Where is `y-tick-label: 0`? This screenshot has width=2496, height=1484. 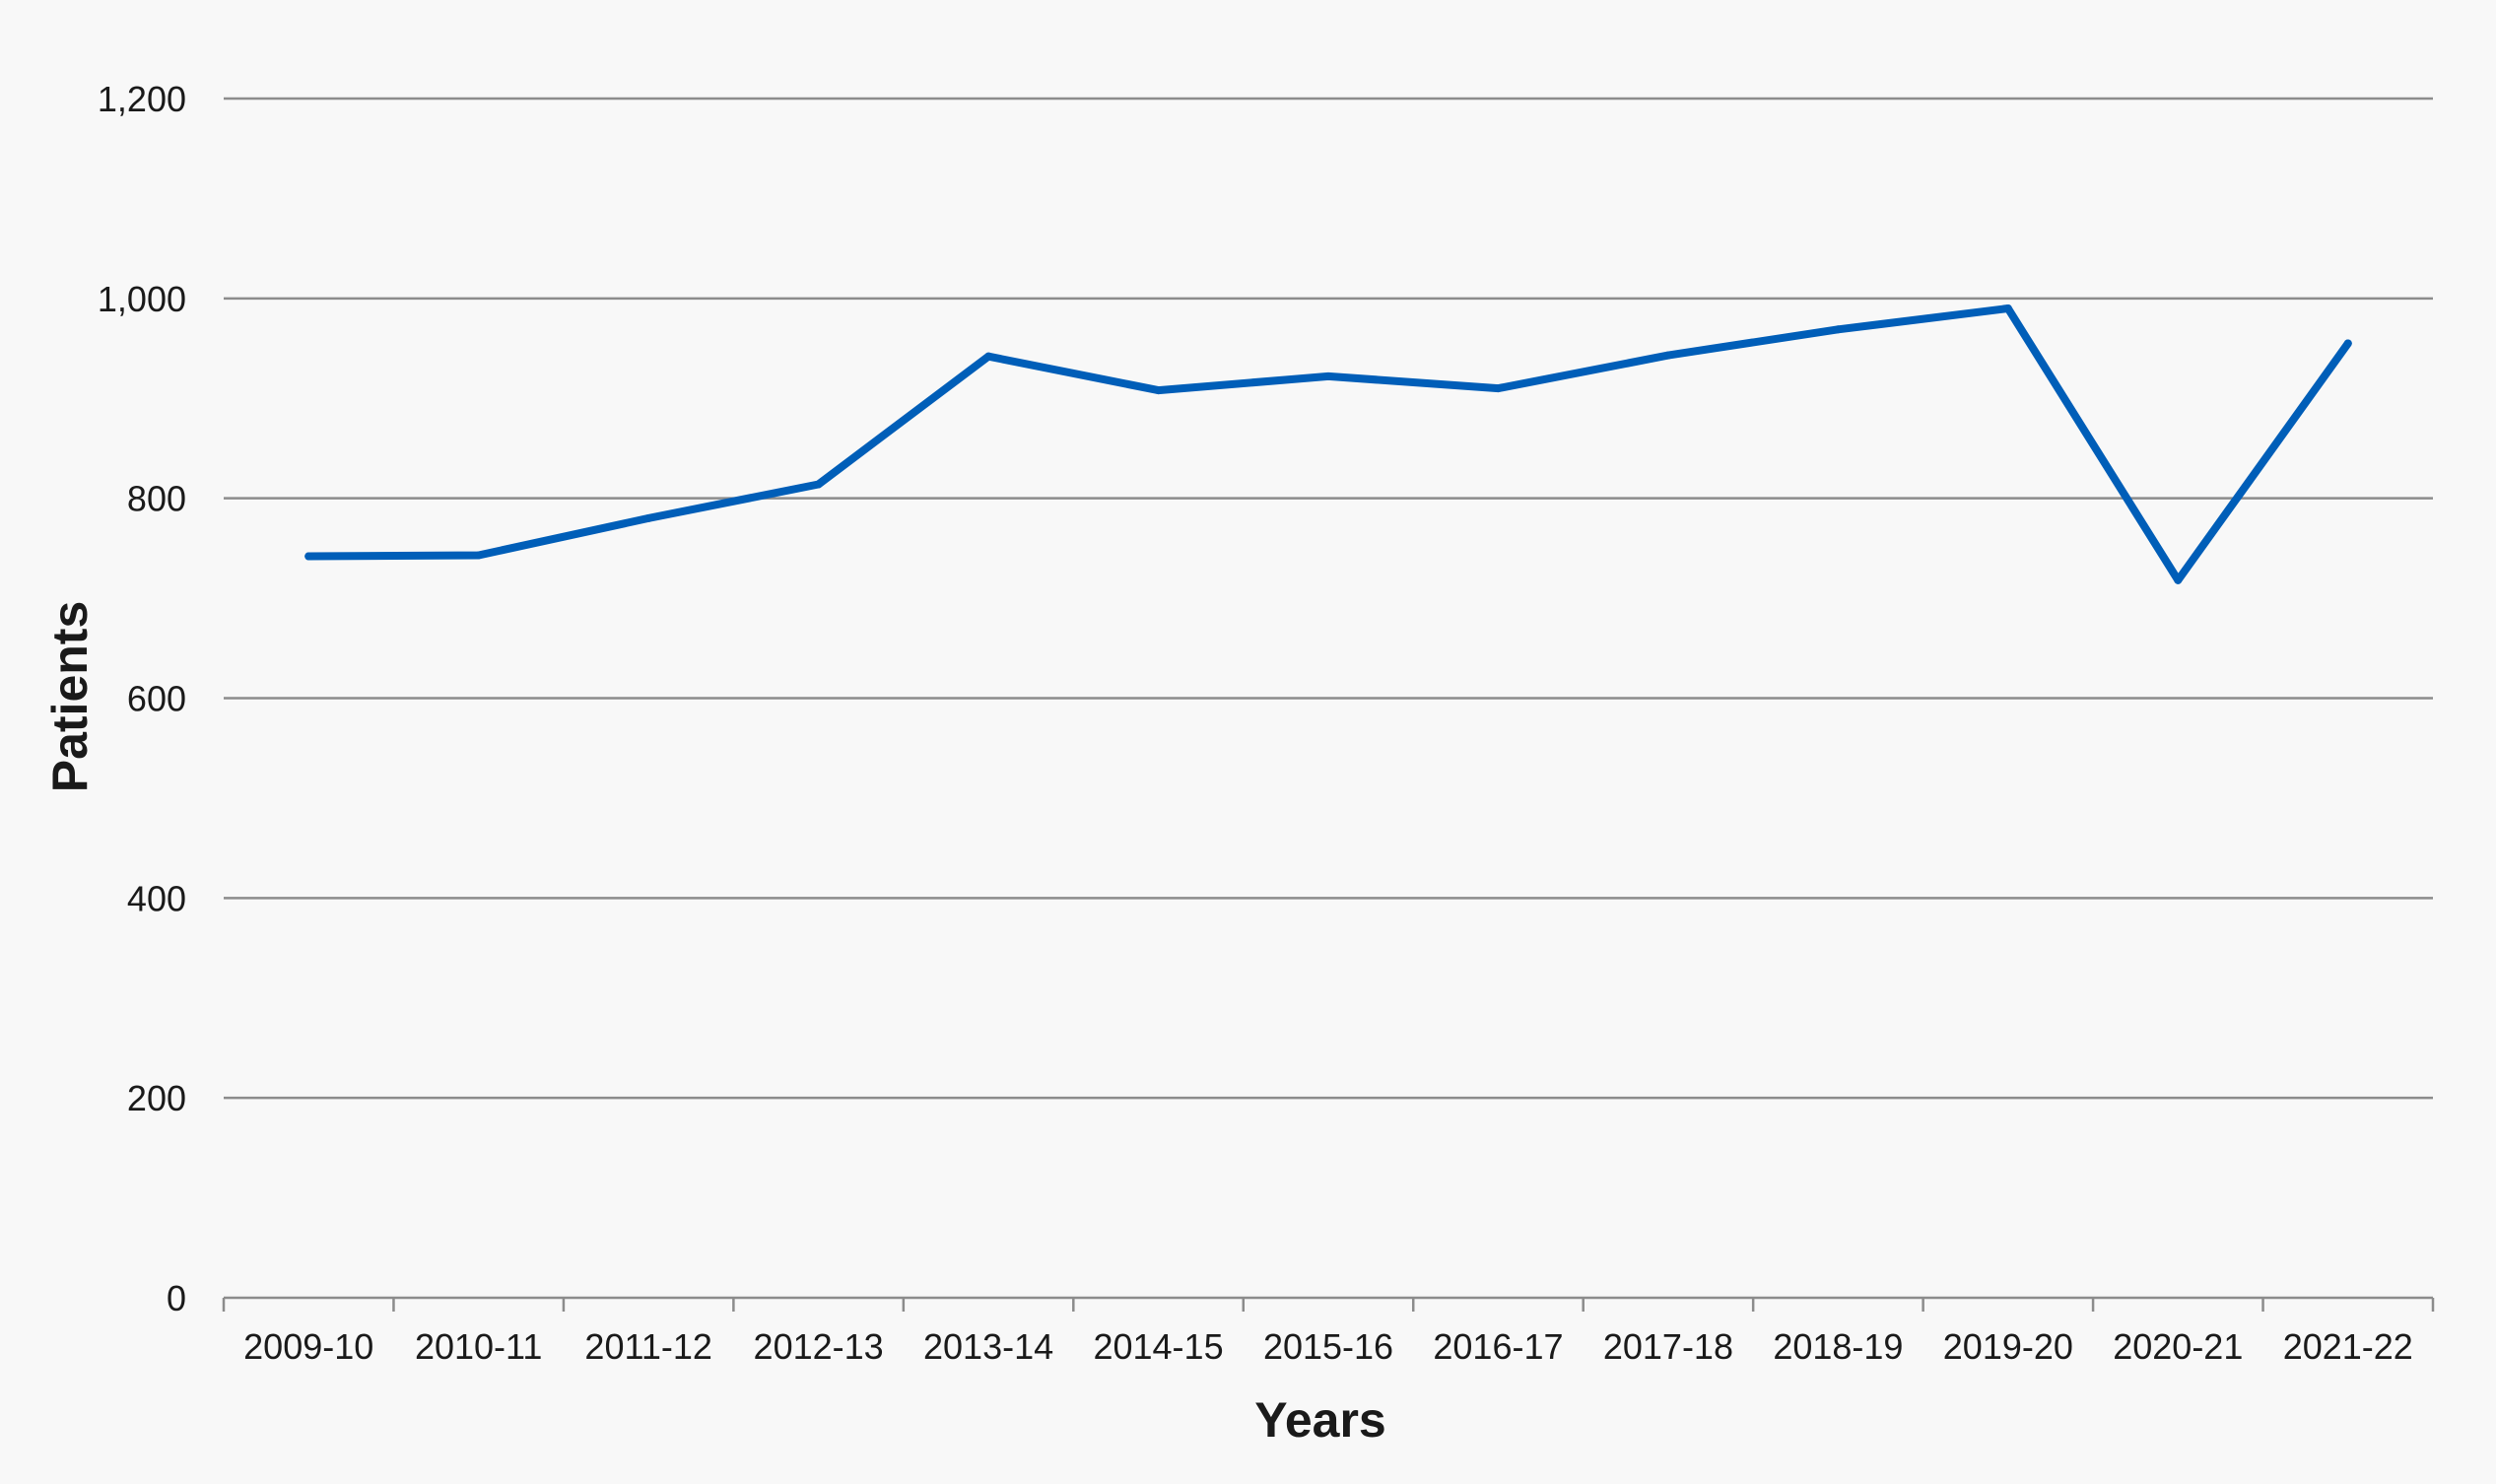
y-tick-label: 0 is located at coordinates (176, 1298).